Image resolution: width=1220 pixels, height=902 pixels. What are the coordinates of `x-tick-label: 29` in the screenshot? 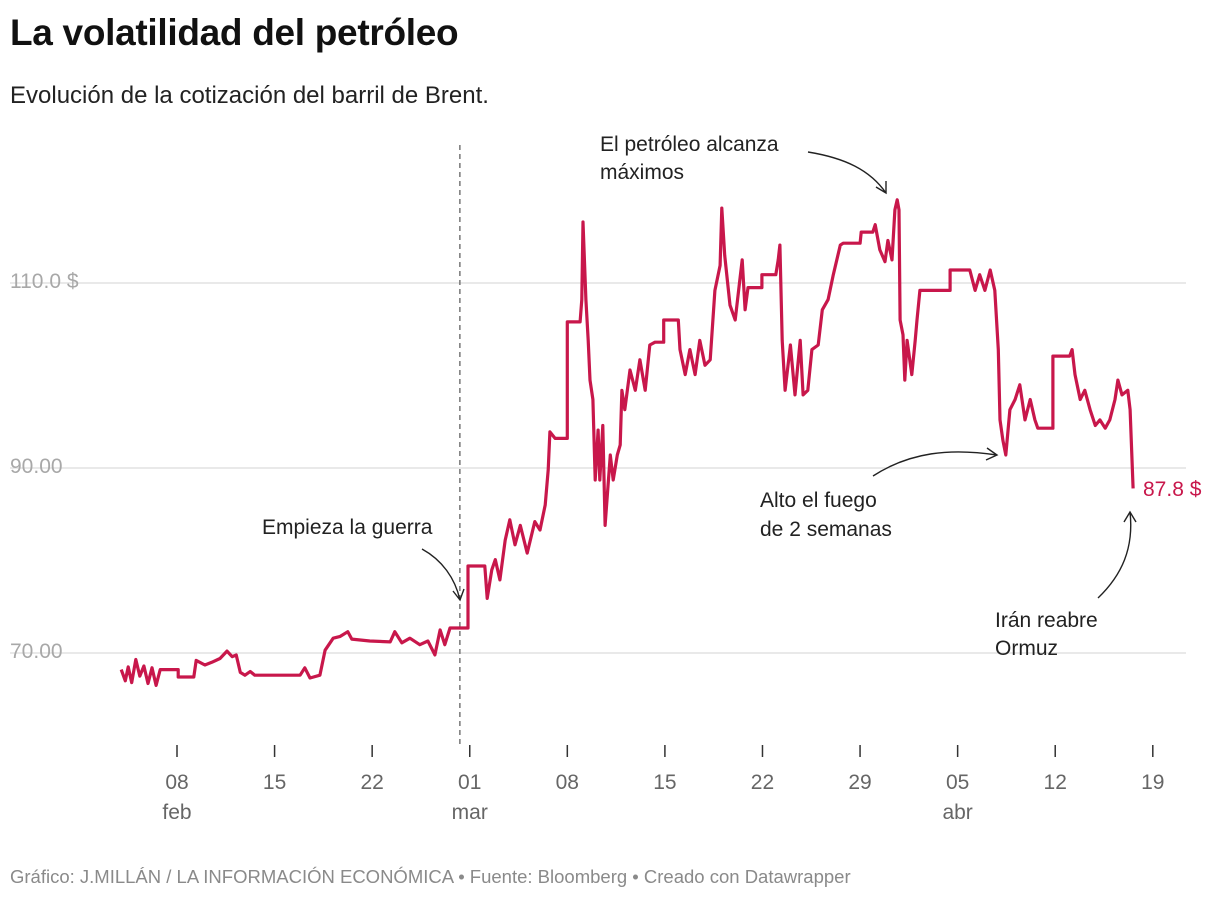 It's located at (859, 782).